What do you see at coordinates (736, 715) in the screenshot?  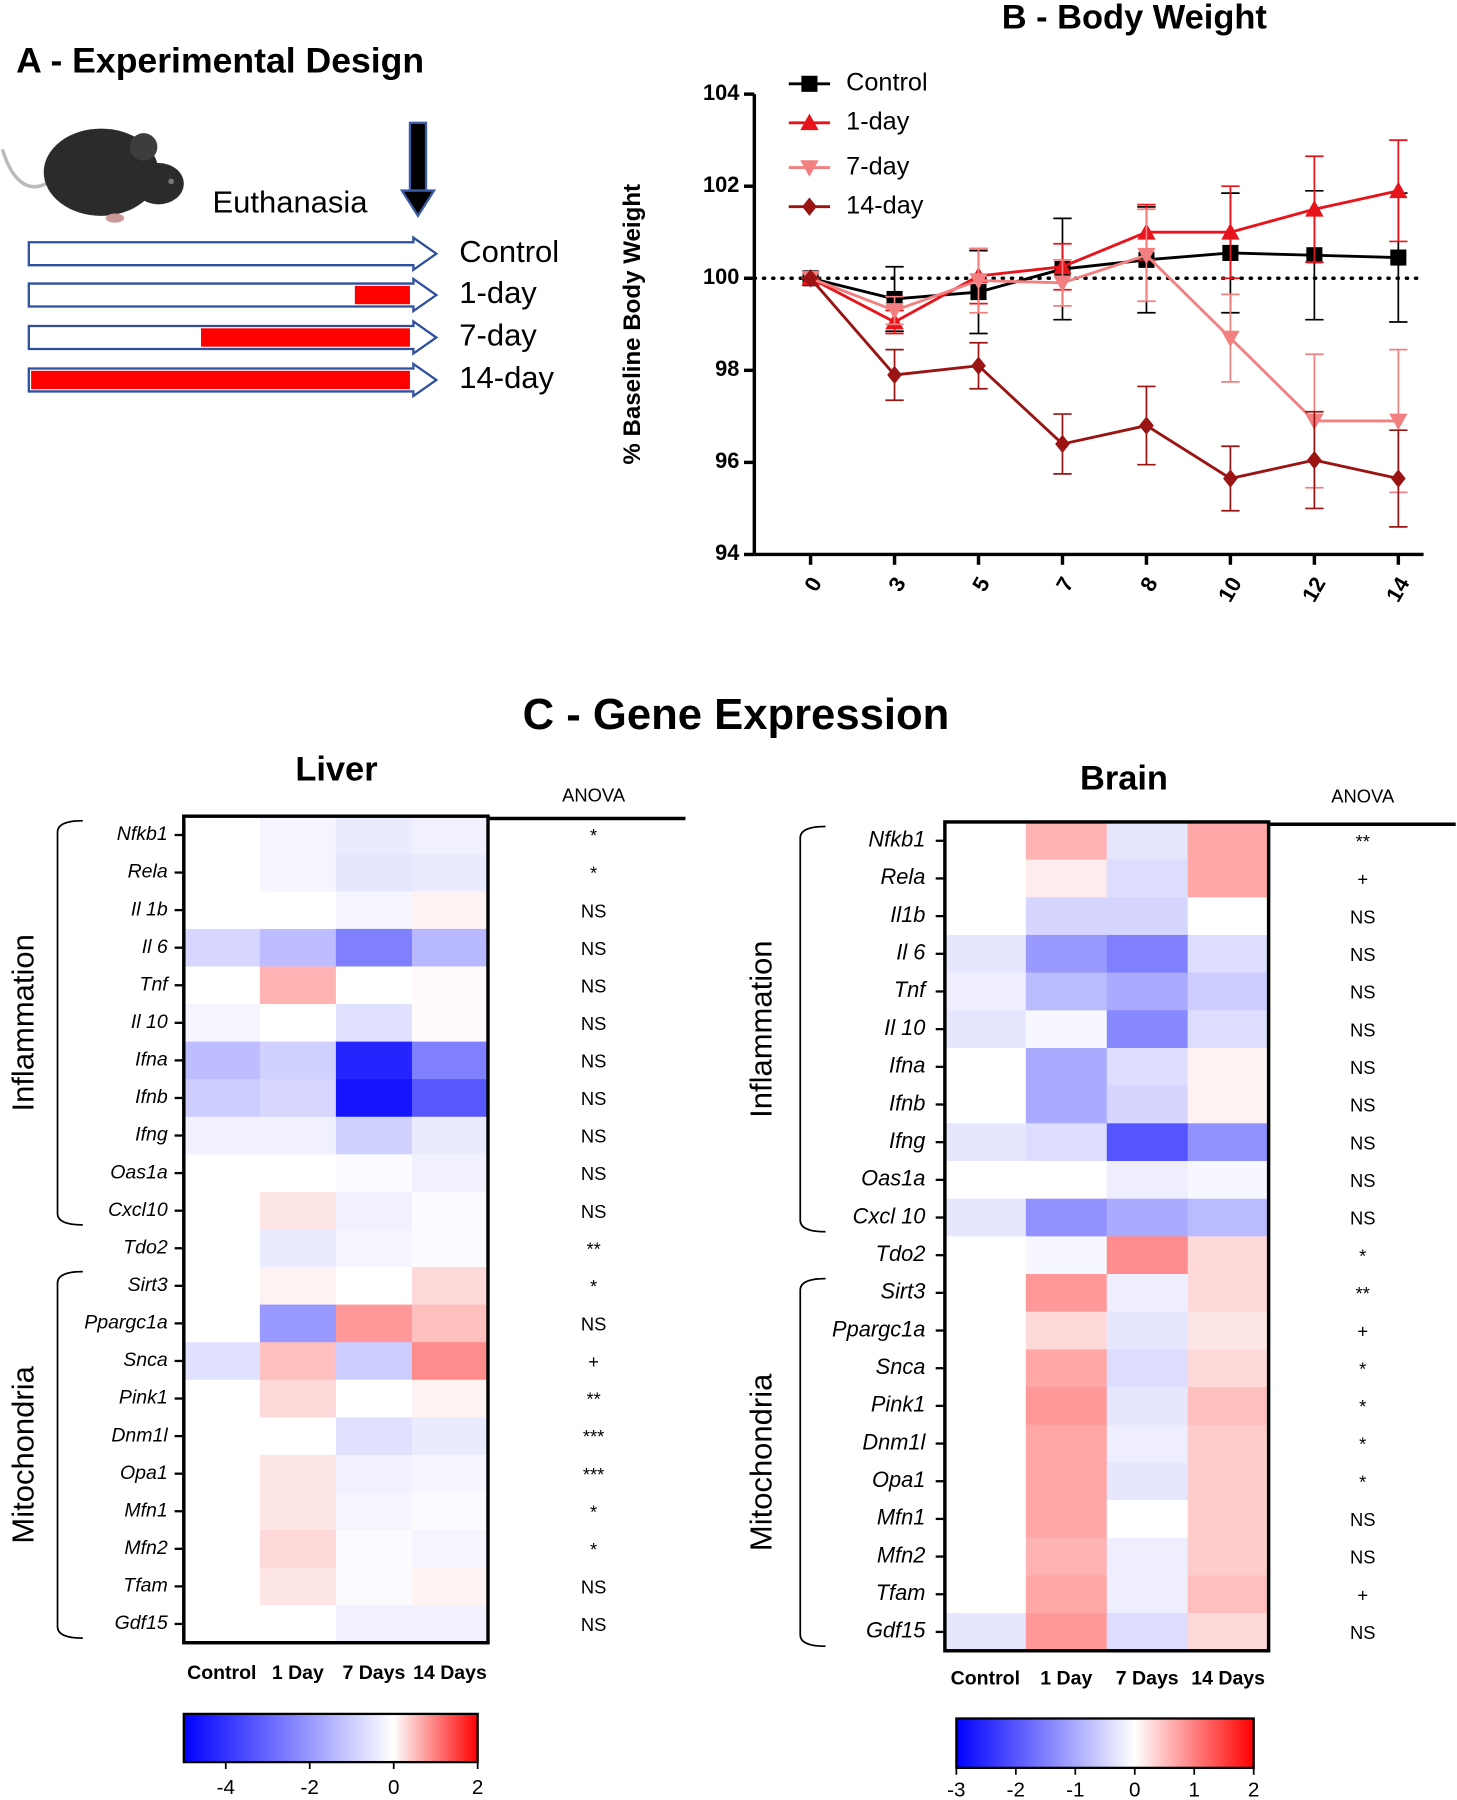 I see `panel-c-title: C - Gene Expression` at bounding box center [736, 715].